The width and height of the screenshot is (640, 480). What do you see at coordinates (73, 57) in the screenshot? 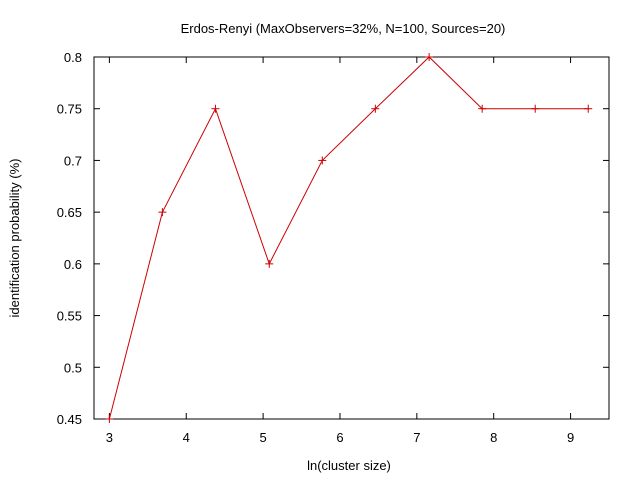
I see `y-tick-label: 0.8` at bounding box center [73, 57].